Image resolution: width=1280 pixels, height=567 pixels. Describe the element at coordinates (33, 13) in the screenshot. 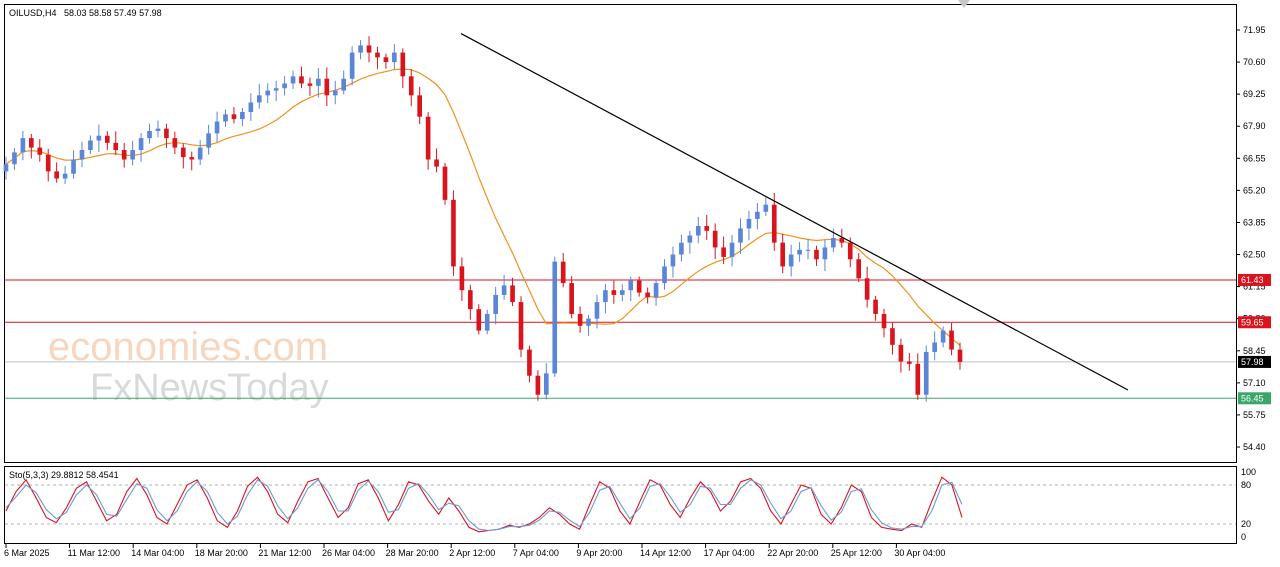

I see `symbol-header: OILUSD,H4` at that location.